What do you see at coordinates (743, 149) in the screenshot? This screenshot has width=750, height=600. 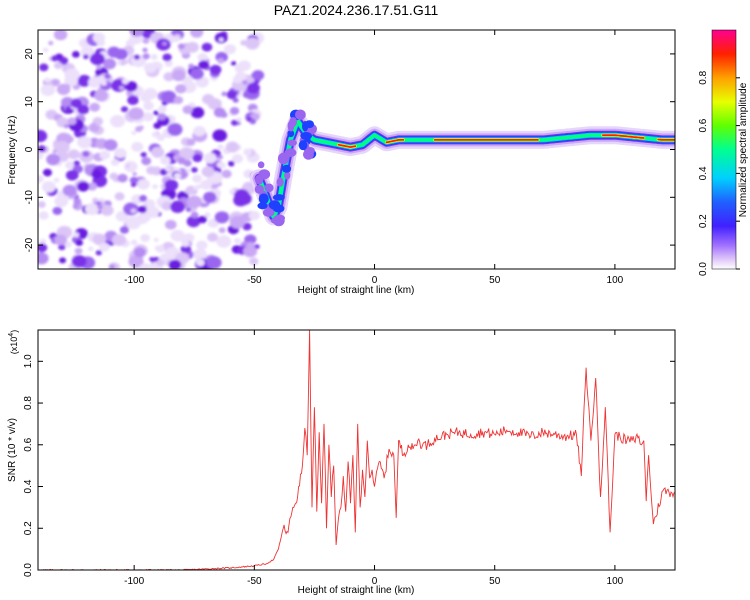 I see `colorbar-label: Normalized spectral amplitude` at bounding box center [743, 149].